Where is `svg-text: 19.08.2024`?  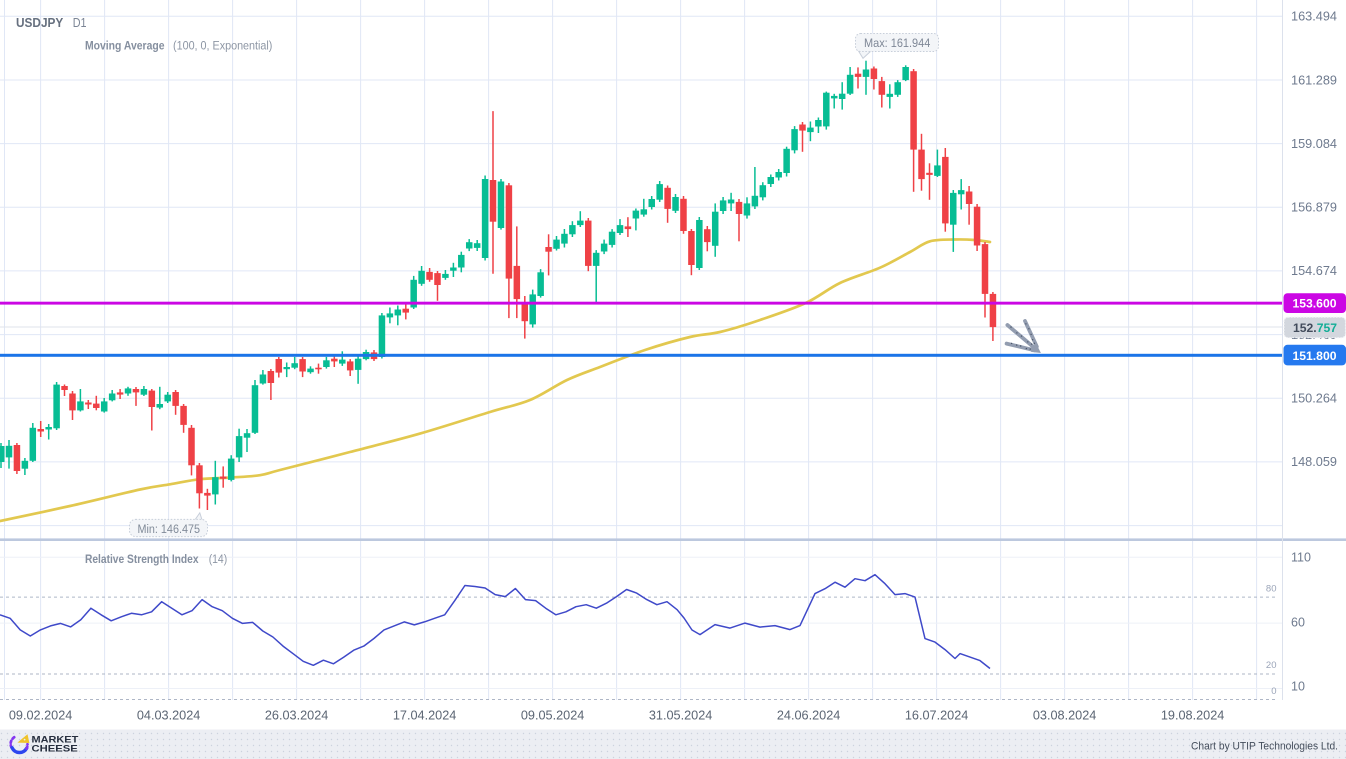
svg-text: 19.08.2024 is located at coordinates (1193, 716).